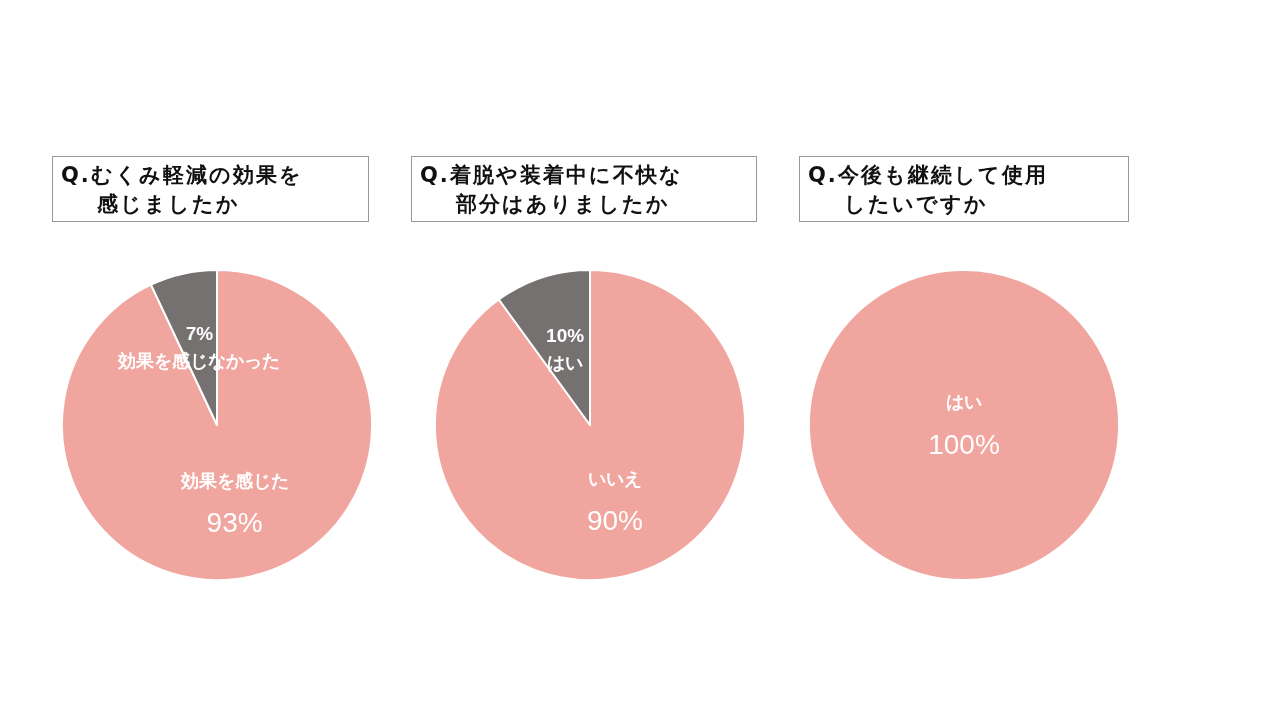 The height and width of the screenshot is (720, 1280). Describe the element at coordinates (552, 190) in the screenshot. I see `chart-title: Q.着脱や装着中に不快な部分はありましたか` at that location.